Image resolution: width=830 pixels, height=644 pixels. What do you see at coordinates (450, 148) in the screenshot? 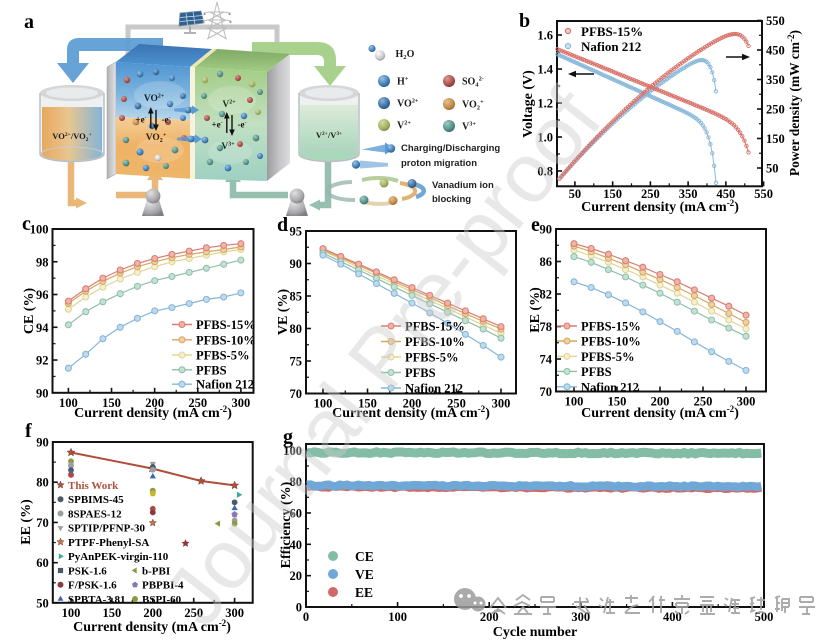
I see `svg-text: Charging/Discharging` at bounding box center [450, 148].